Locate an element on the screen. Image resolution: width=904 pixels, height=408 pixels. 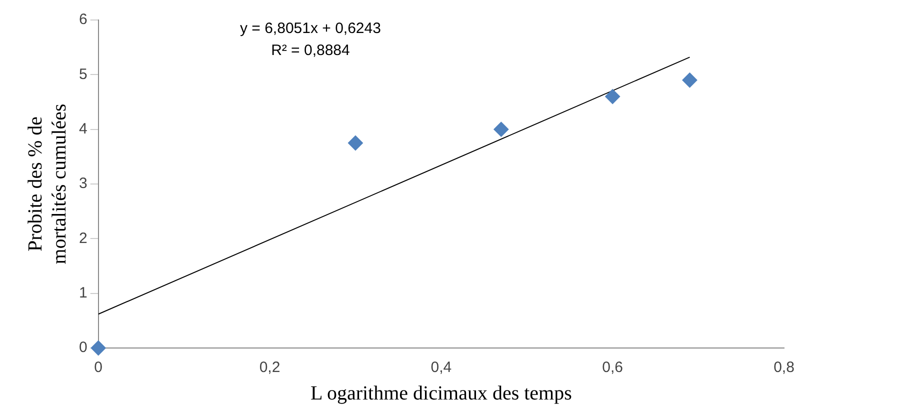
y-tick-label: 1 is located at coordinates (83, 293).